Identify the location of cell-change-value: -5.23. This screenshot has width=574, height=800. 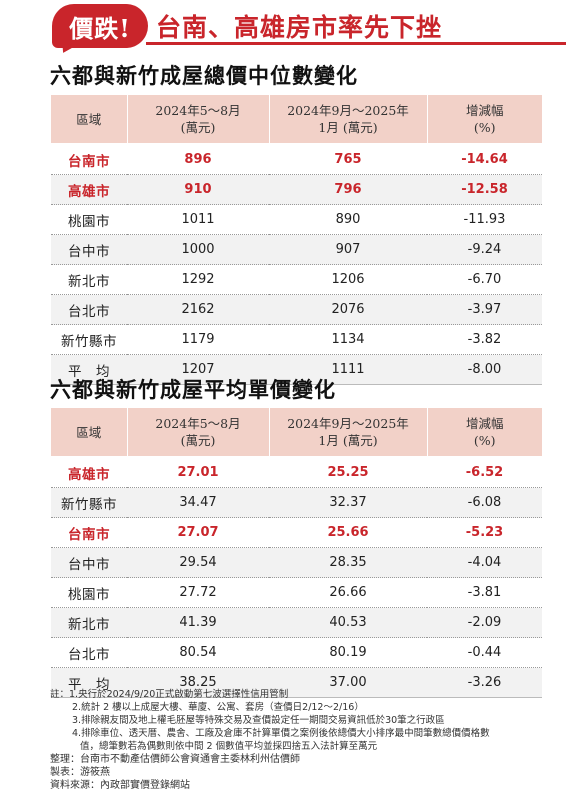
(484, 532).